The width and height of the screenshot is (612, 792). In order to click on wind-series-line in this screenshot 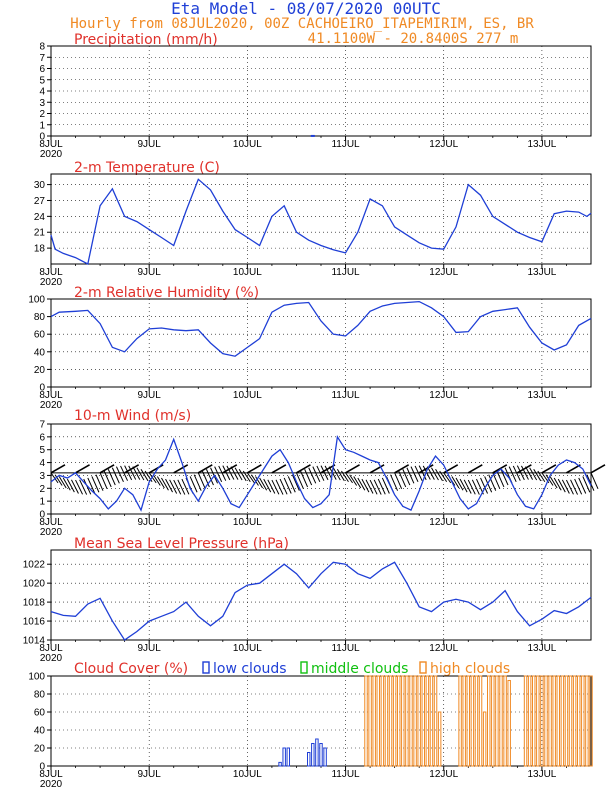, I will do `click(321, 473)`.